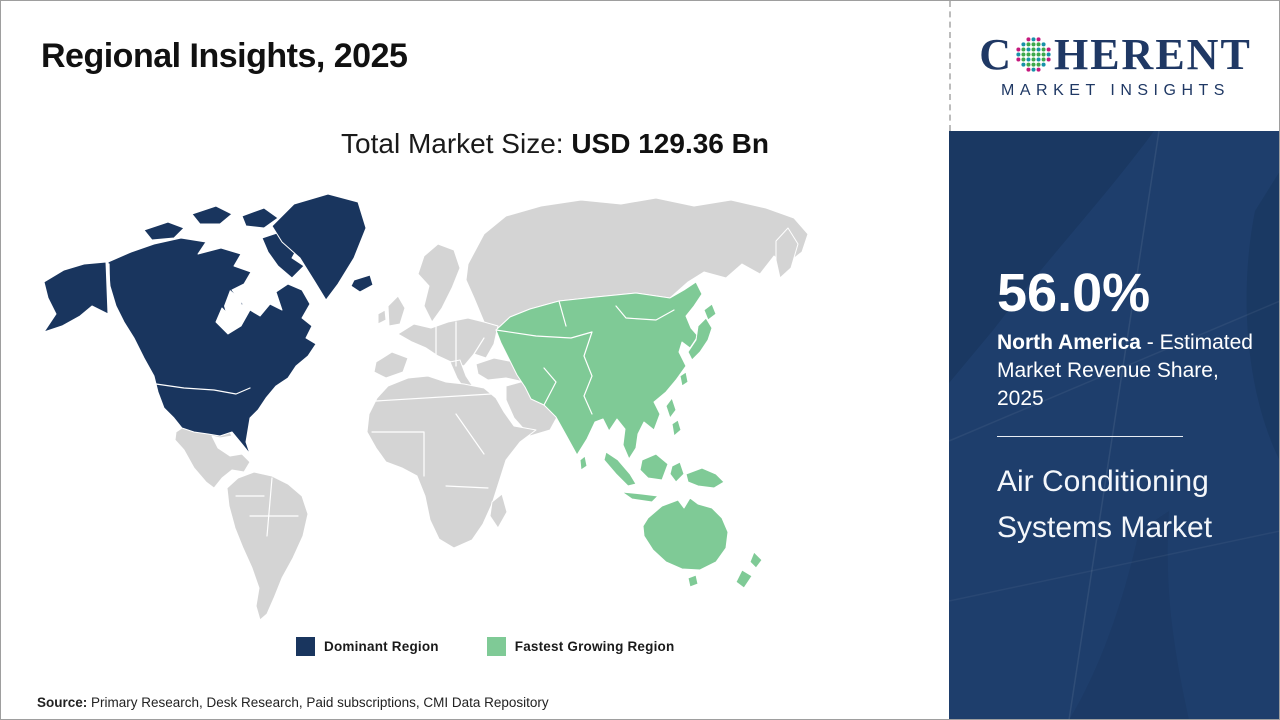 The width and height of the screenshot is (1280, 720). I want to click on total-market-size: Total Market Size: USD 129.36 Bn, so click(555, 144).